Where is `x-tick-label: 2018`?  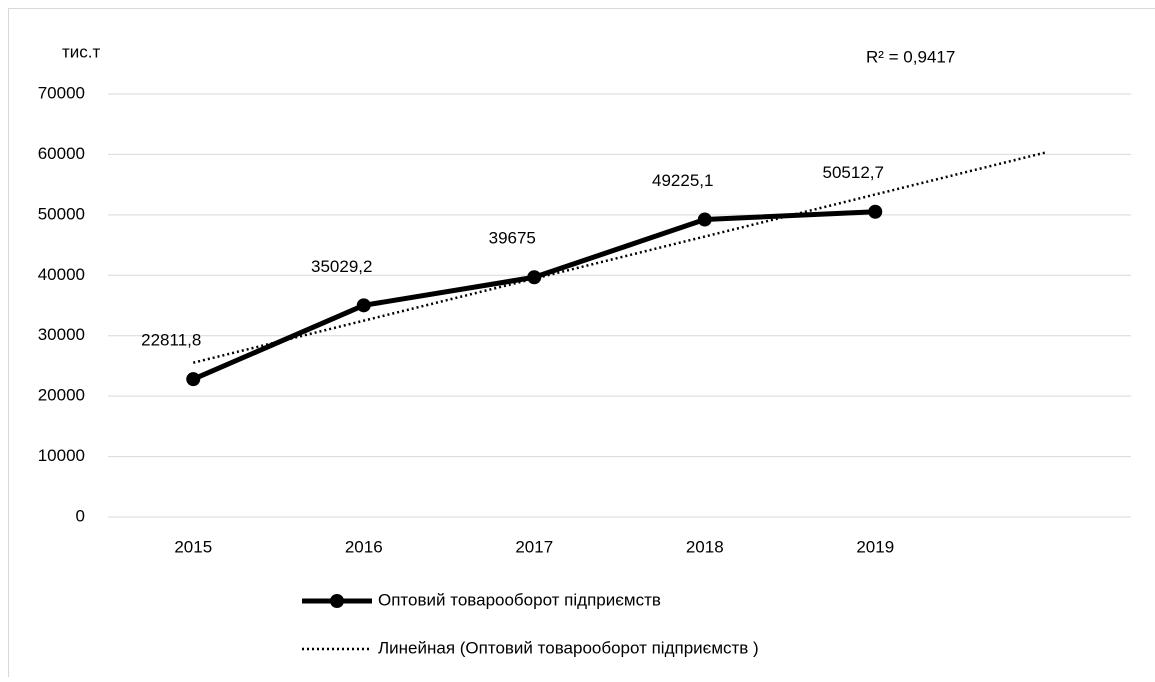
x-tick-label: 2018 is located at coordinates (705, 546).